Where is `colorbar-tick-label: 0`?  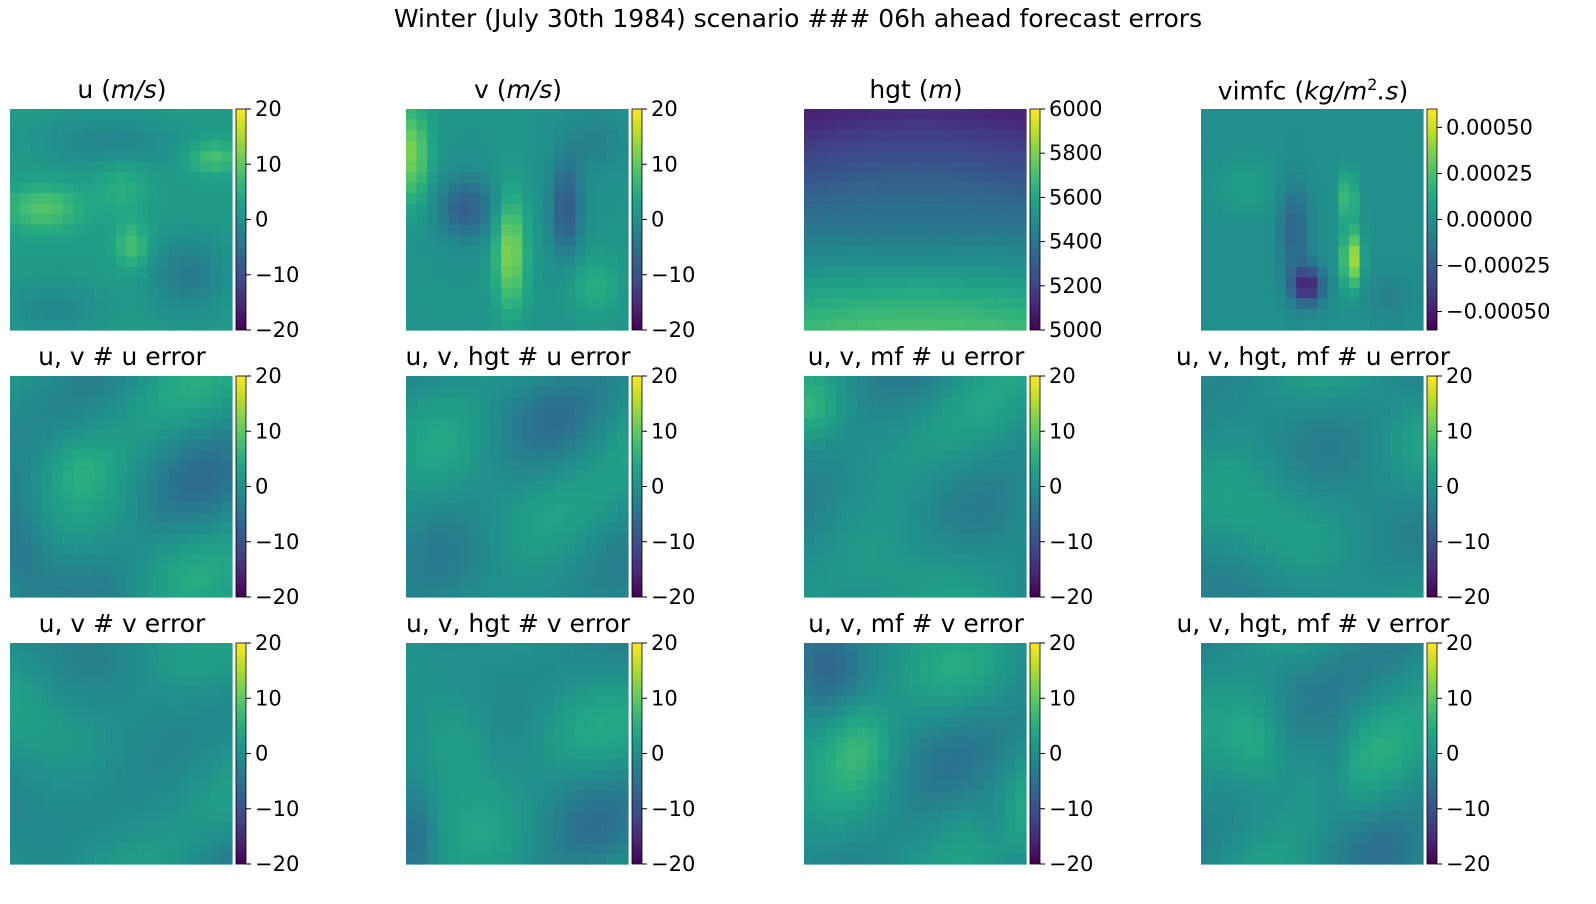
colorbar-tick-label: 0 is located at coordinates (261, 220).